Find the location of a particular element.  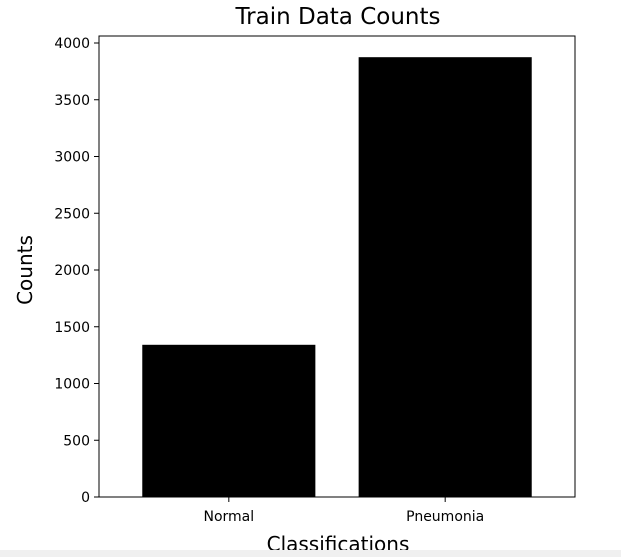

bottom-strip is located at coordinates (310, 553).